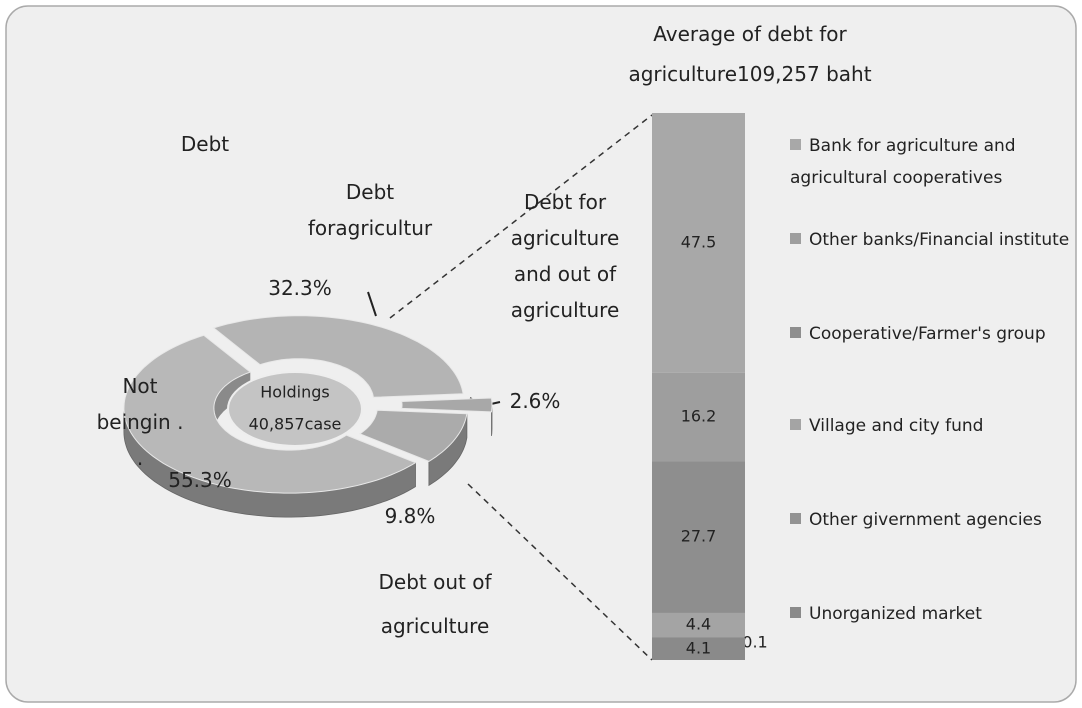  What do you see at coordinates (372, 304) in the screenshot?
I see `leader-line` at bounding box center [372, 304].